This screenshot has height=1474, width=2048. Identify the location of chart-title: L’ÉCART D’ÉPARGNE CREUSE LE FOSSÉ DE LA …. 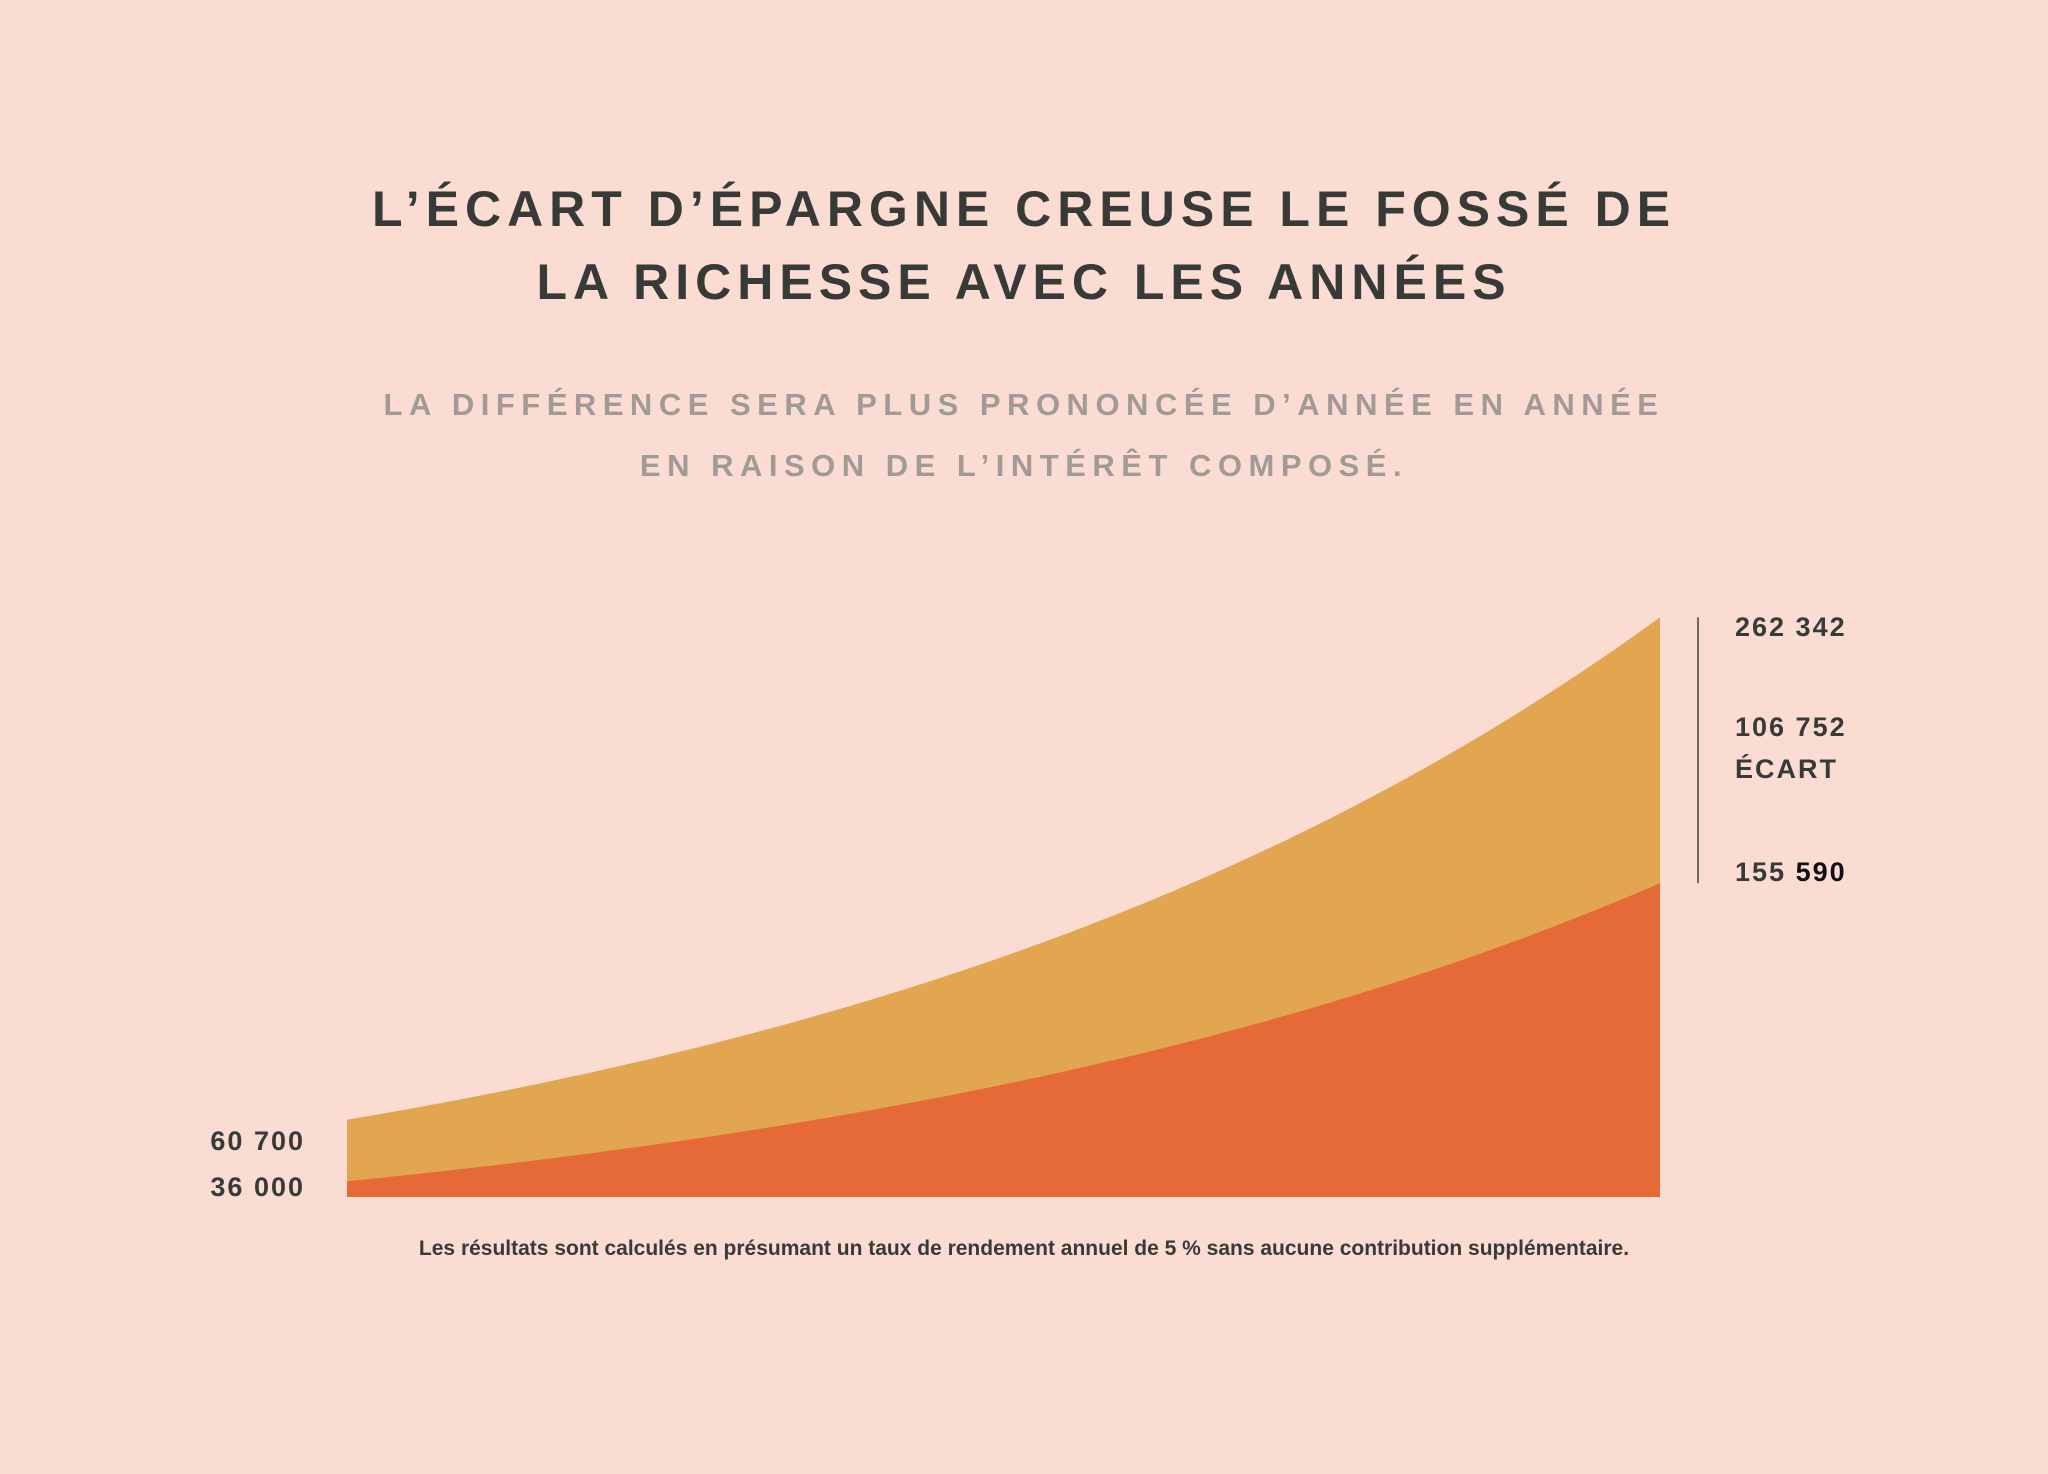
(1024, 246).